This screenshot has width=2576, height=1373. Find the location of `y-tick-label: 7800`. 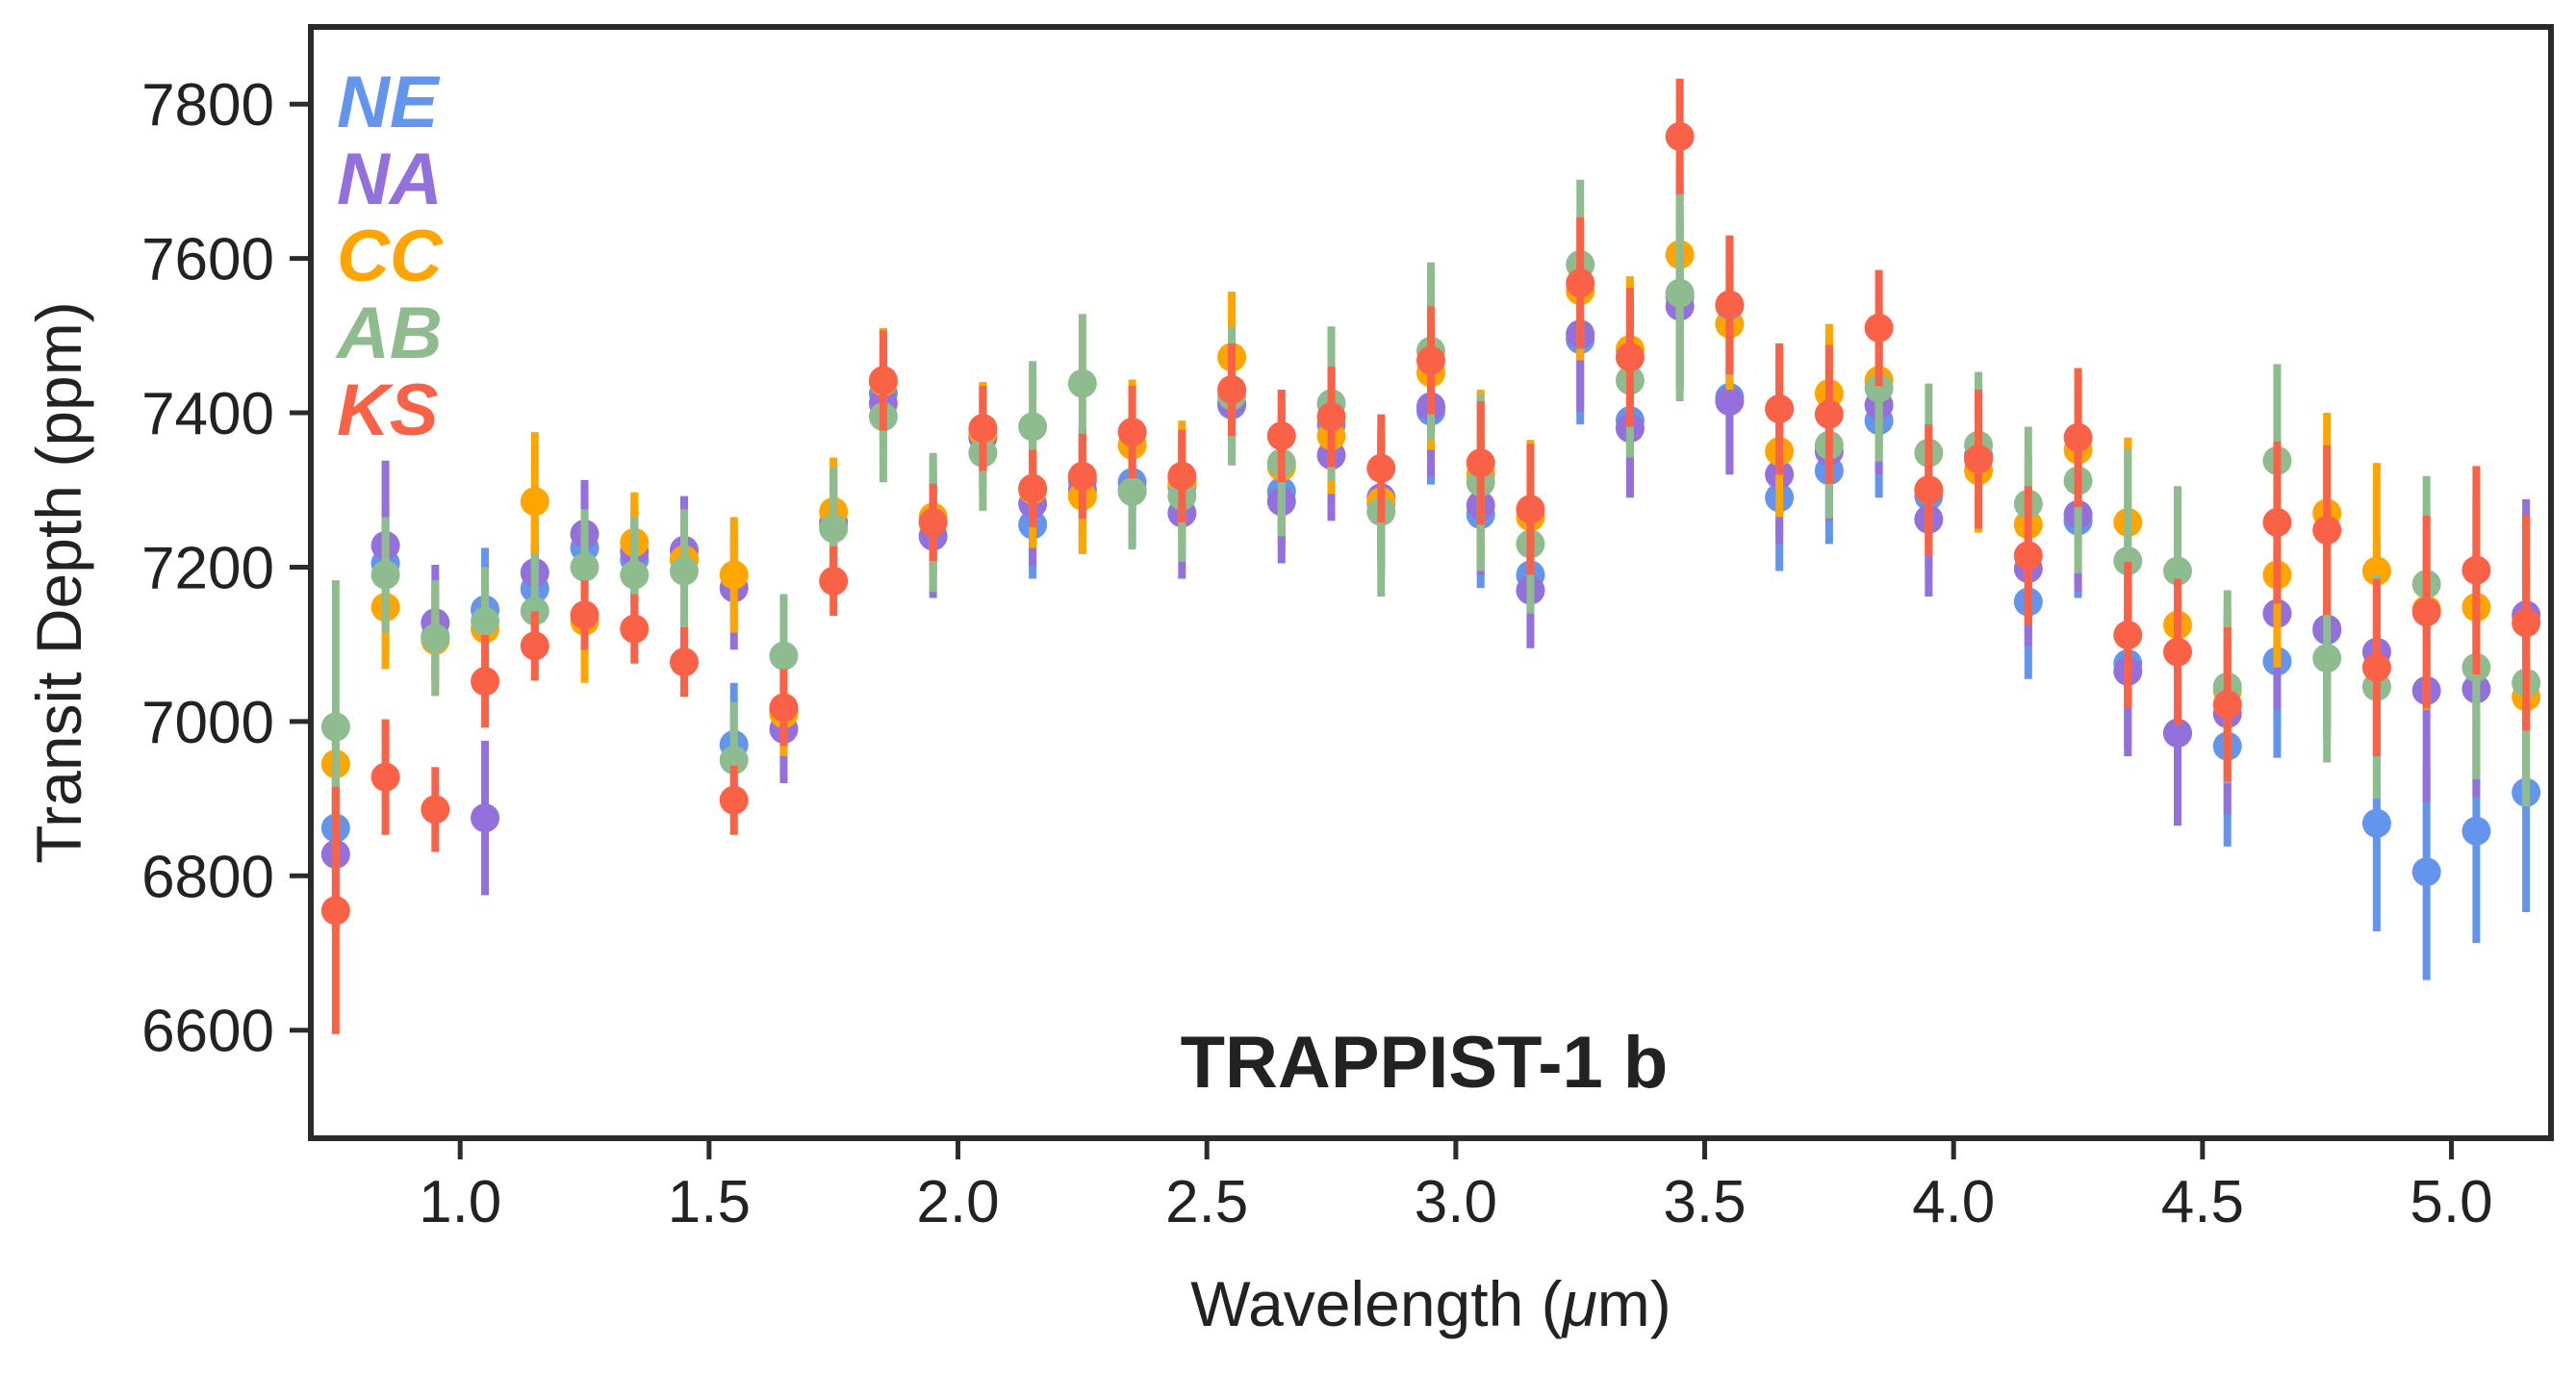

y-tick-label: 7800 is located at coordinates (207, 105).